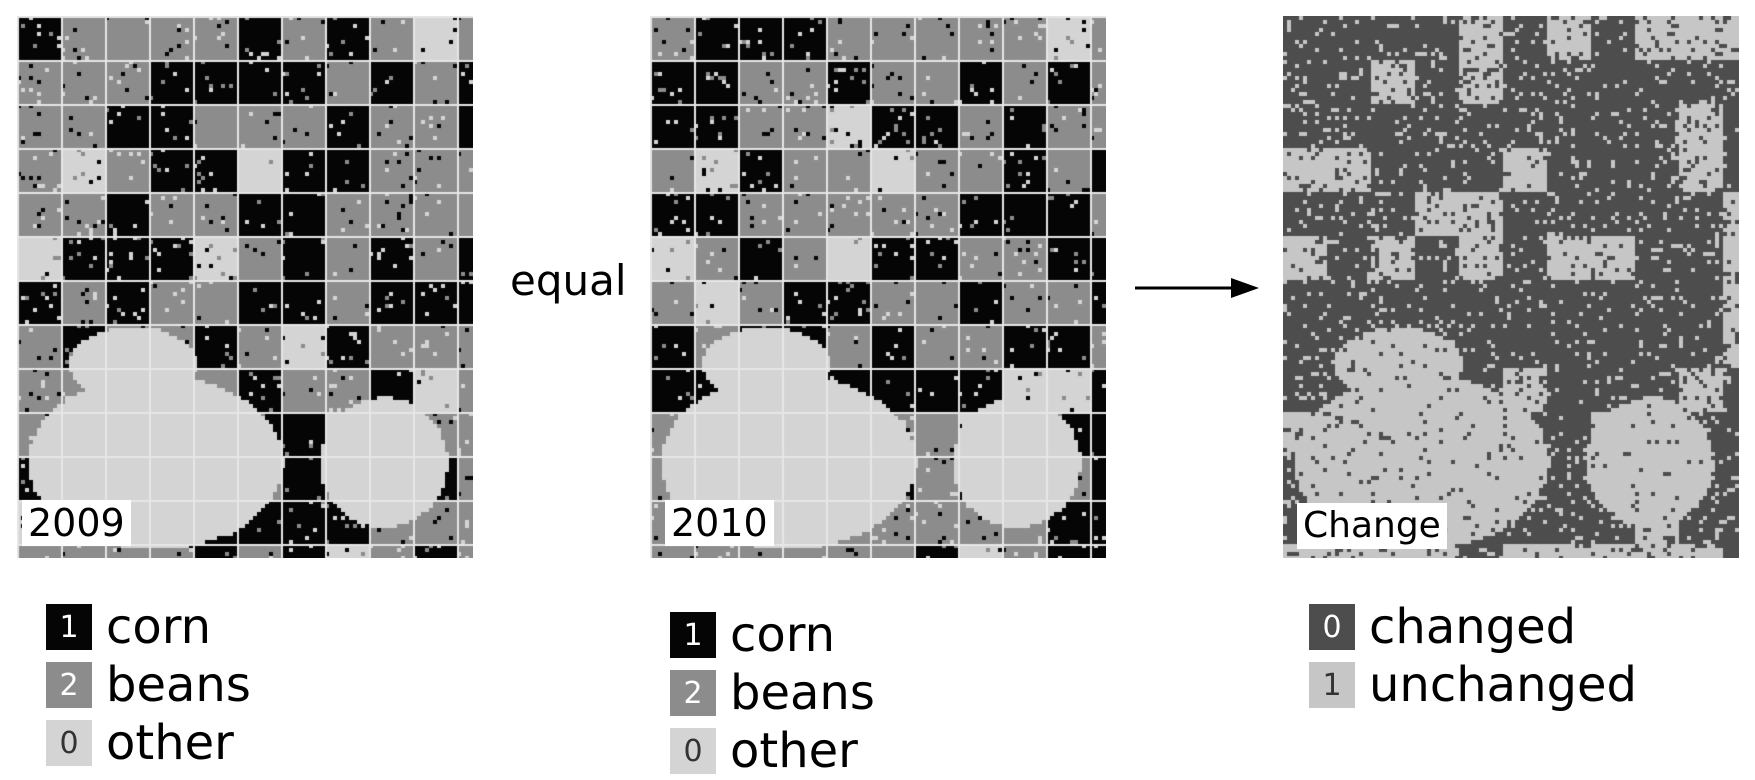 The height and width of the screenshot is (780, 1755). What do you see at coordinates (1332, 627) in the screenshot?
I see `swatch-changed: 0` at bounding box center [1332, 627].